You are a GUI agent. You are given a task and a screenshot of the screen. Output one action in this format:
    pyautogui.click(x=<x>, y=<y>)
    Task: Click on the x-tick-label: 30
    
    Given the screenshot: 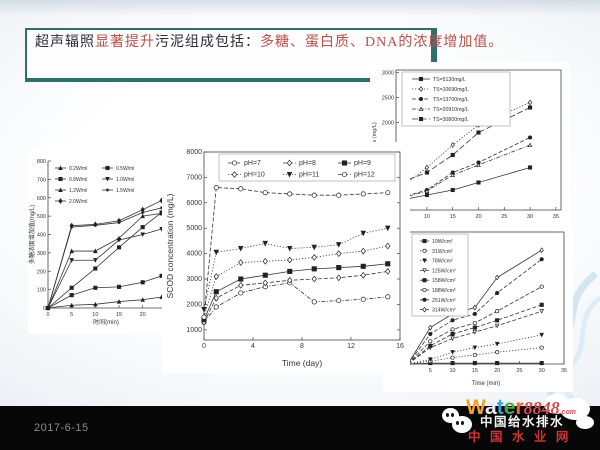 What is the action you would take?
    pyautogui.click(x=542, y=371)
    